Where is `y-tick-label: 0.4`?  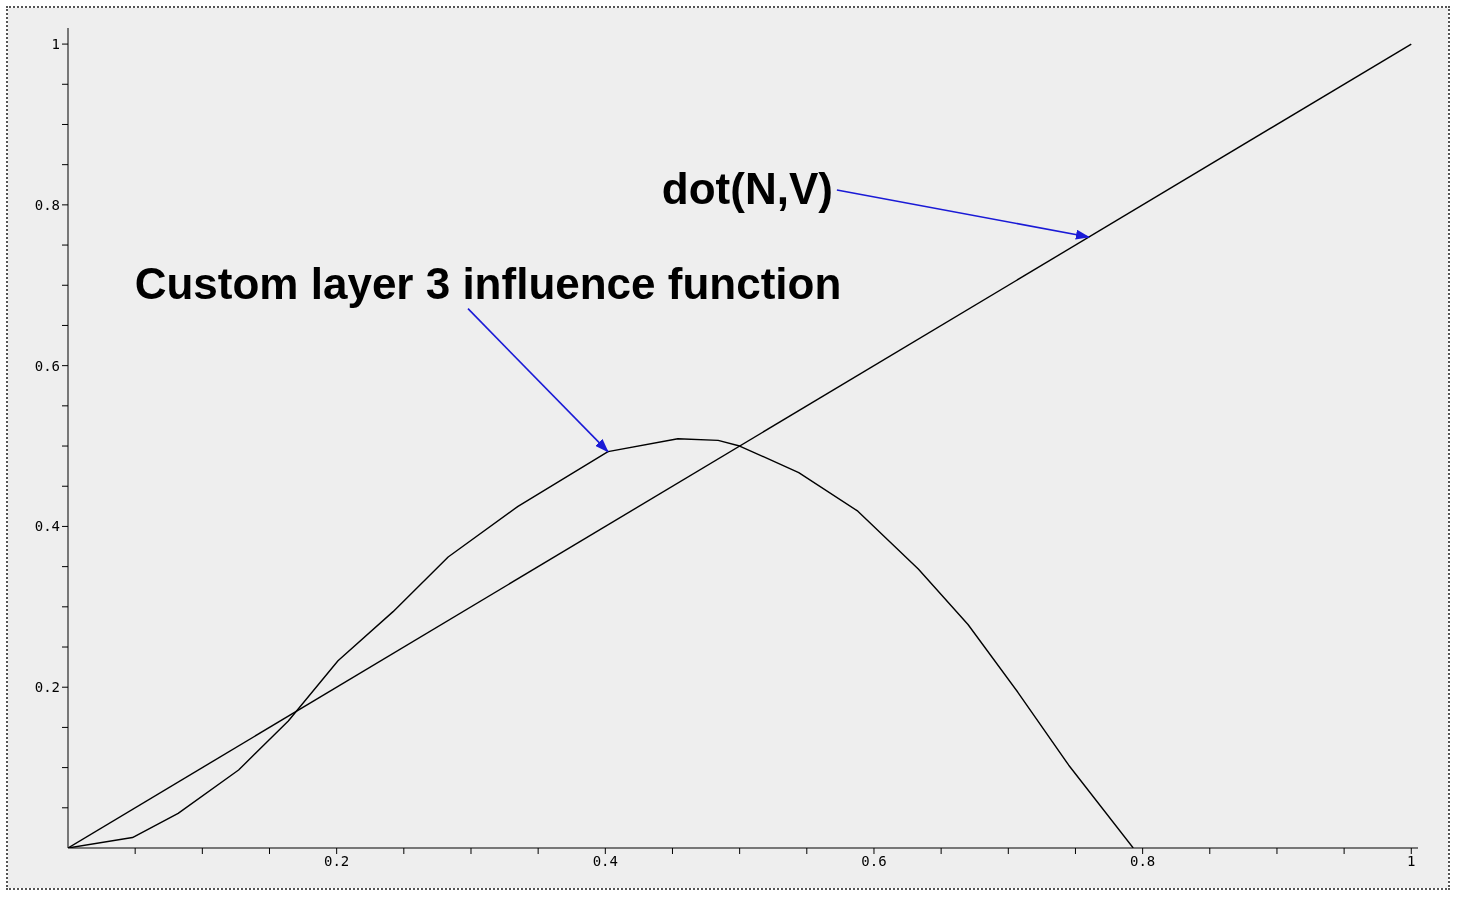
y-tick-label: 0.4 is located at coordinates (47, 526).